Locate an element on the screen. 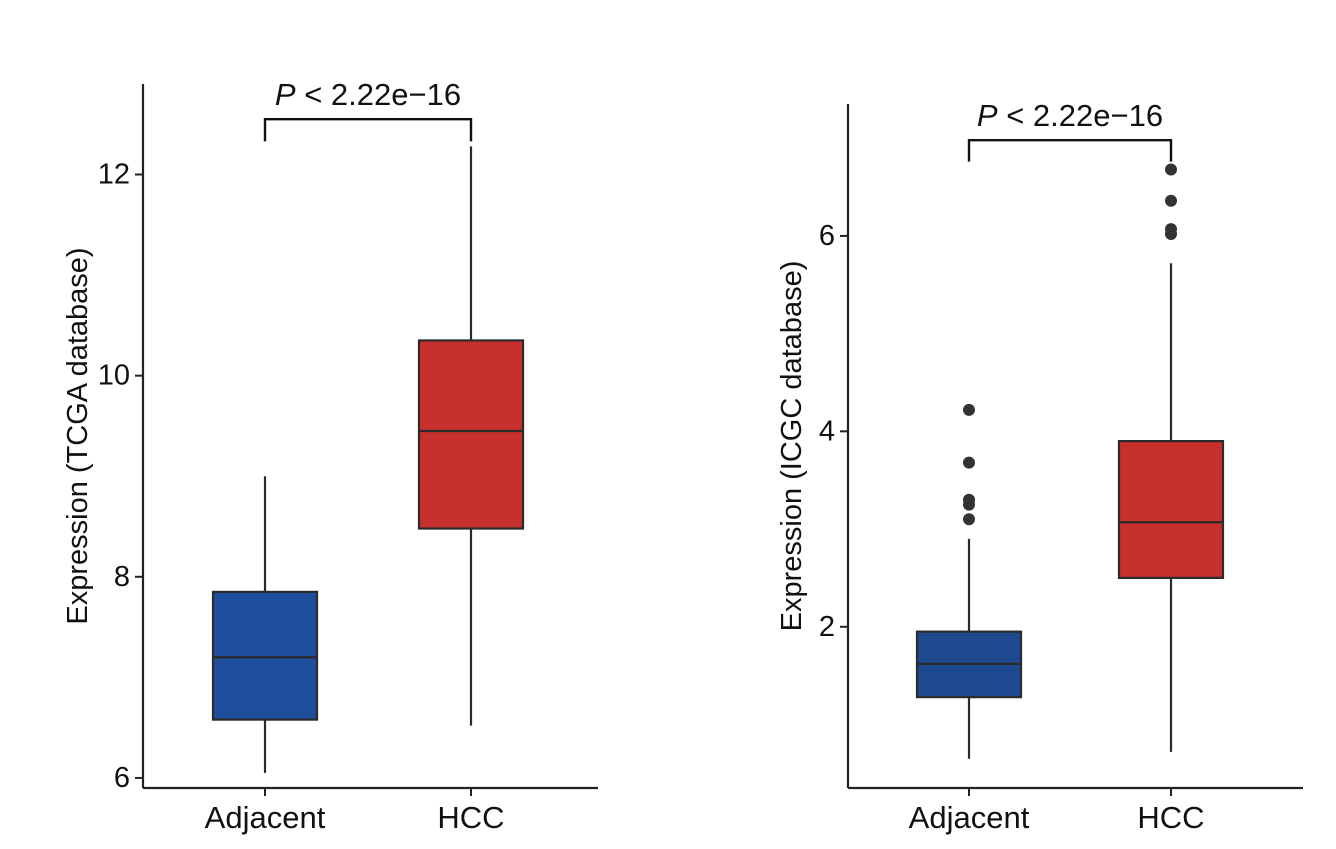 This screenshot has height=849, width=1336. box-adjacent is located at coordinates (265, 655).